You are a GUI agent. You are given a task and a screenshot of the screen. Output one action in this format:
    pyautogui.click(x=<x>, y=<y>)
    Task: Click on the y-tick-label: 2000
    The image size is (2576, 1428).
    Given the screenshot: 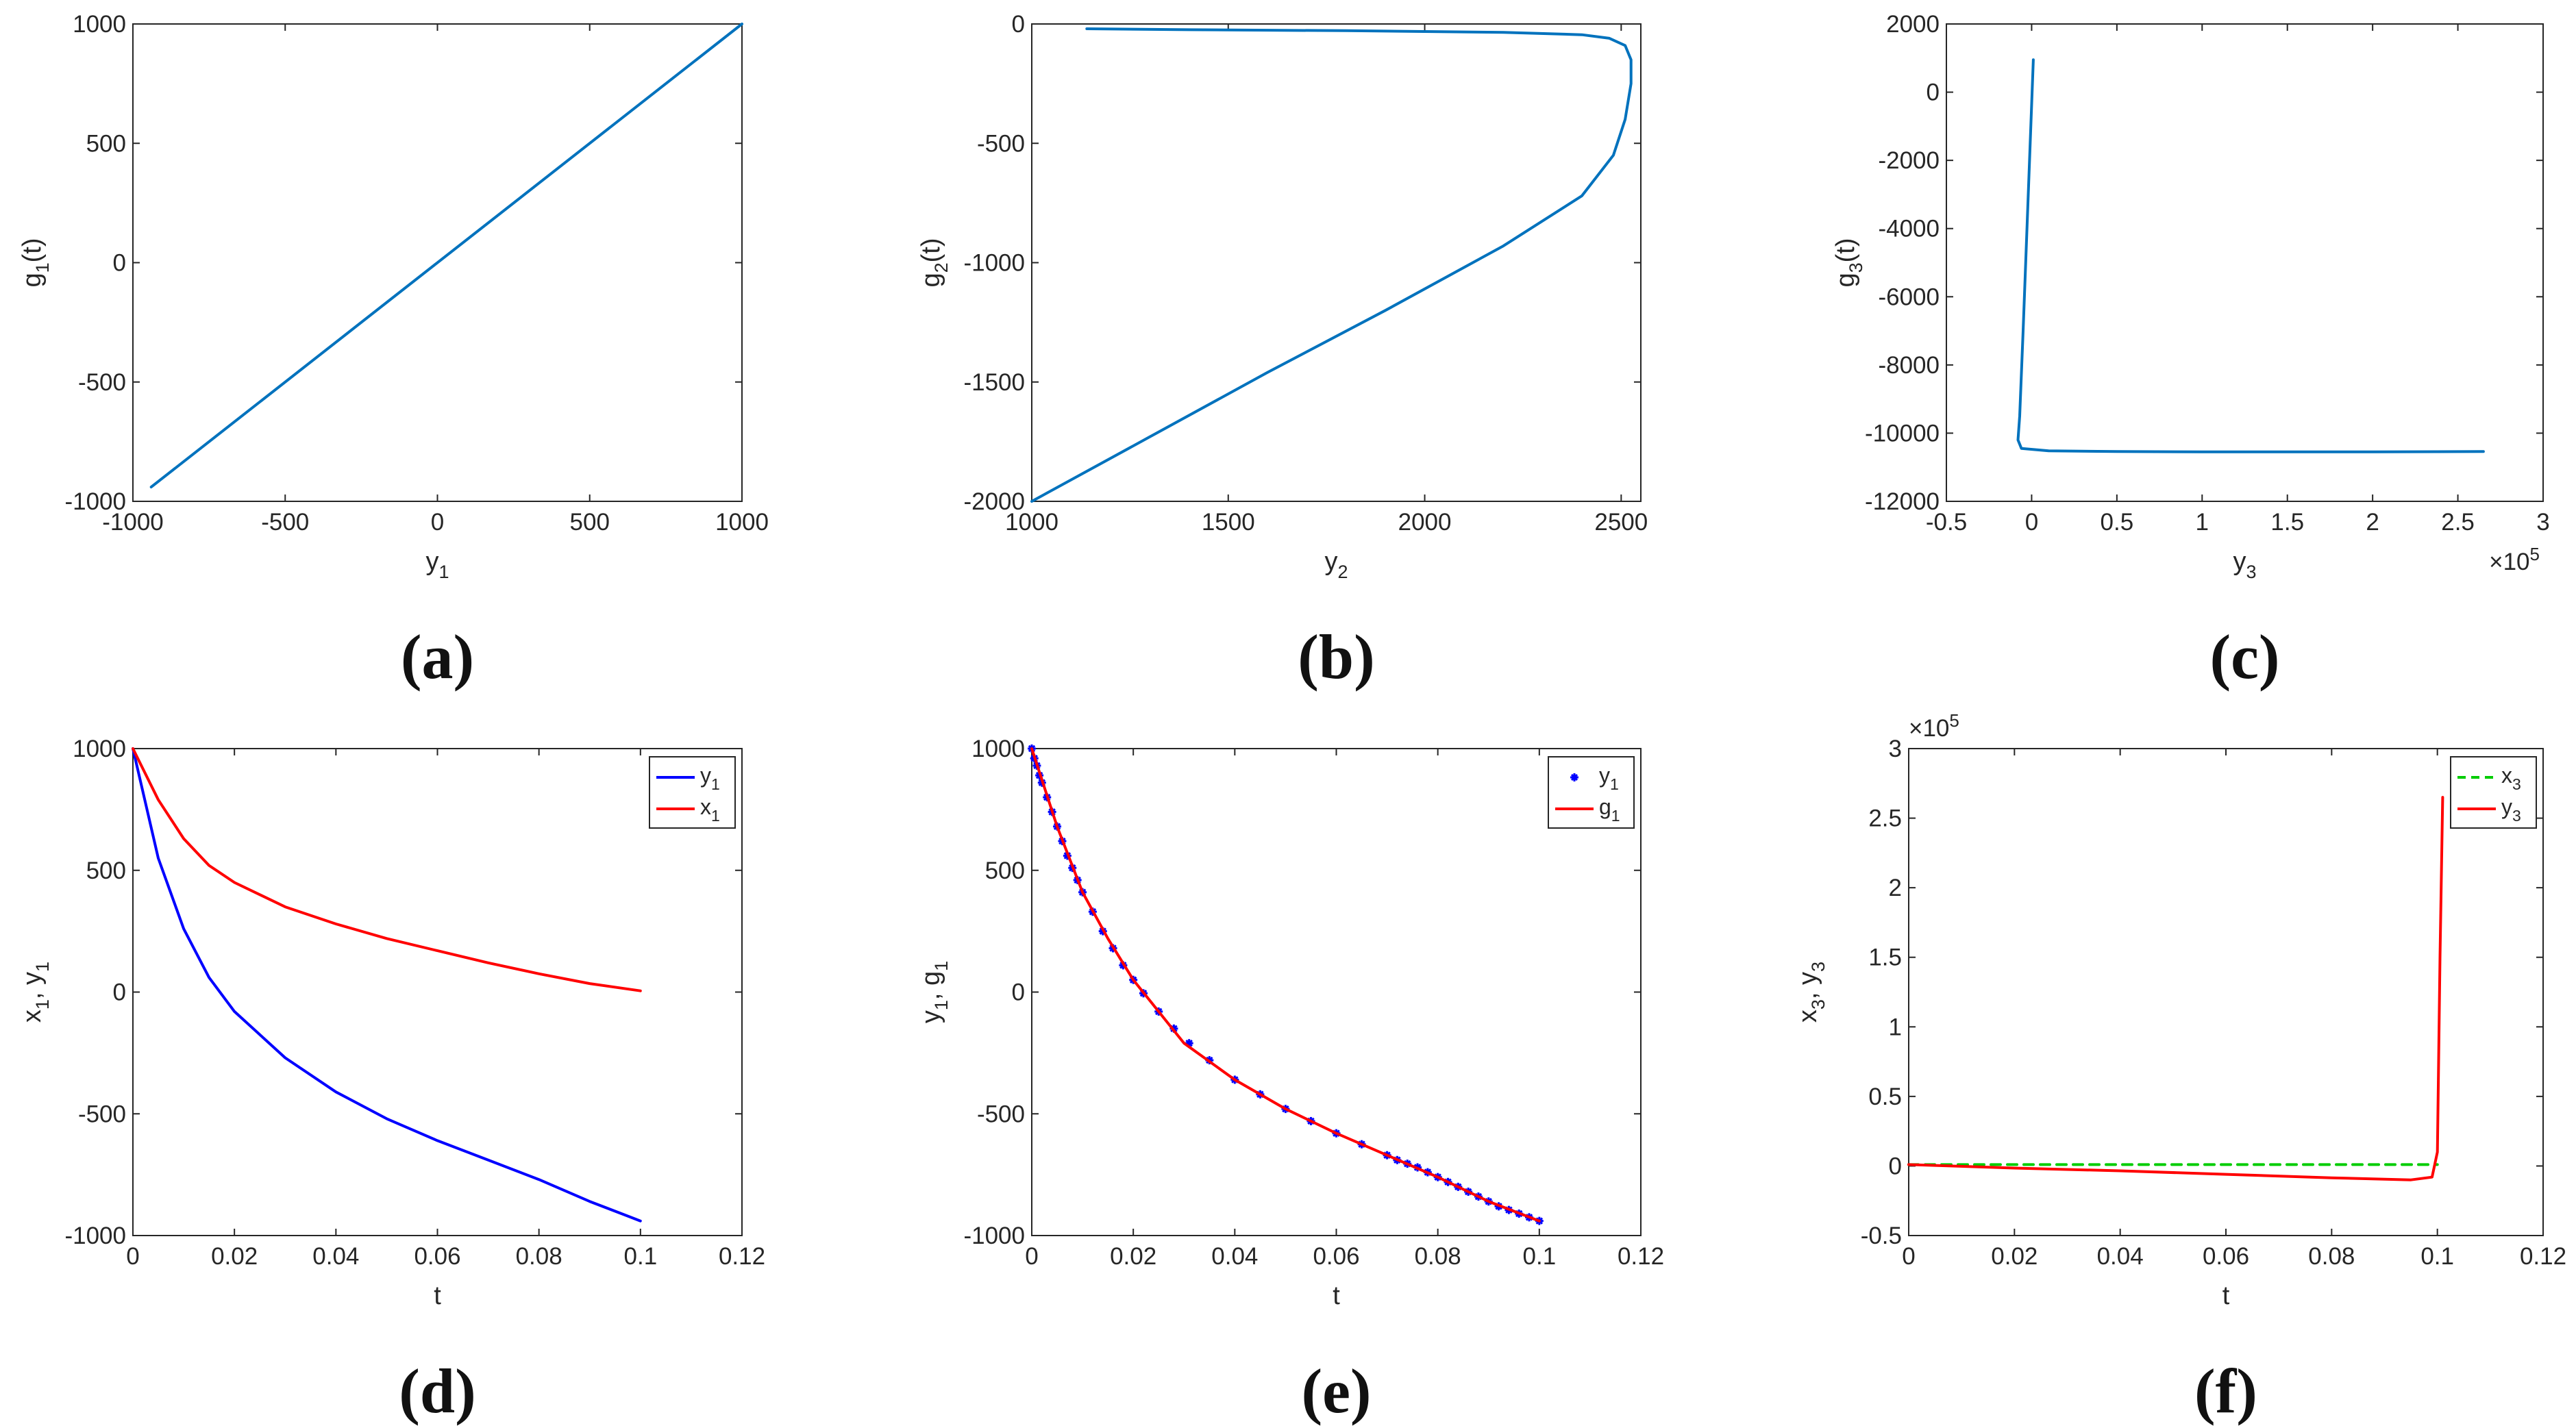 What is the action you would take?
    pyautogui.click(x=1913, y=24)
    